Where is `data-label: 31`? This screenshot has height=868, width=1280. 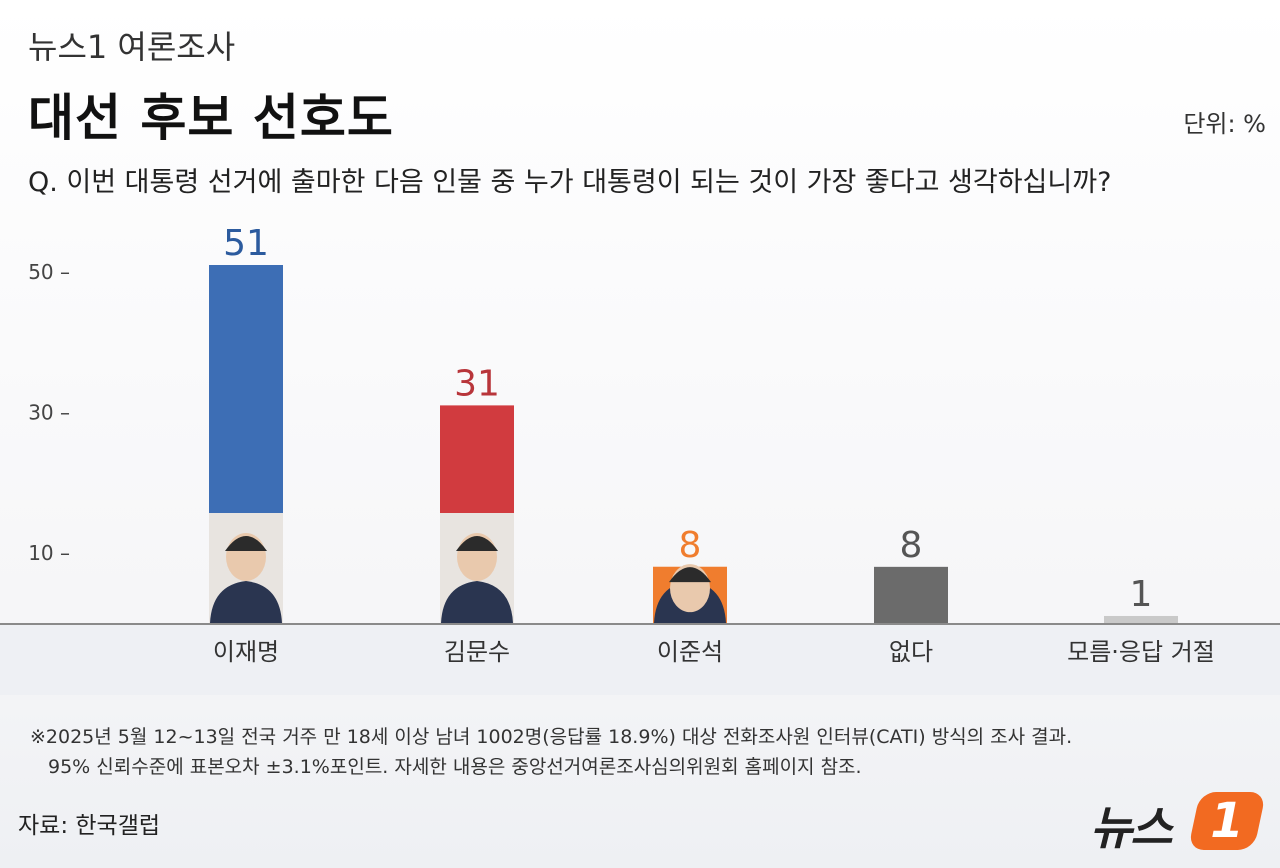
data-label: 31 is located at coordinates (477, 383).